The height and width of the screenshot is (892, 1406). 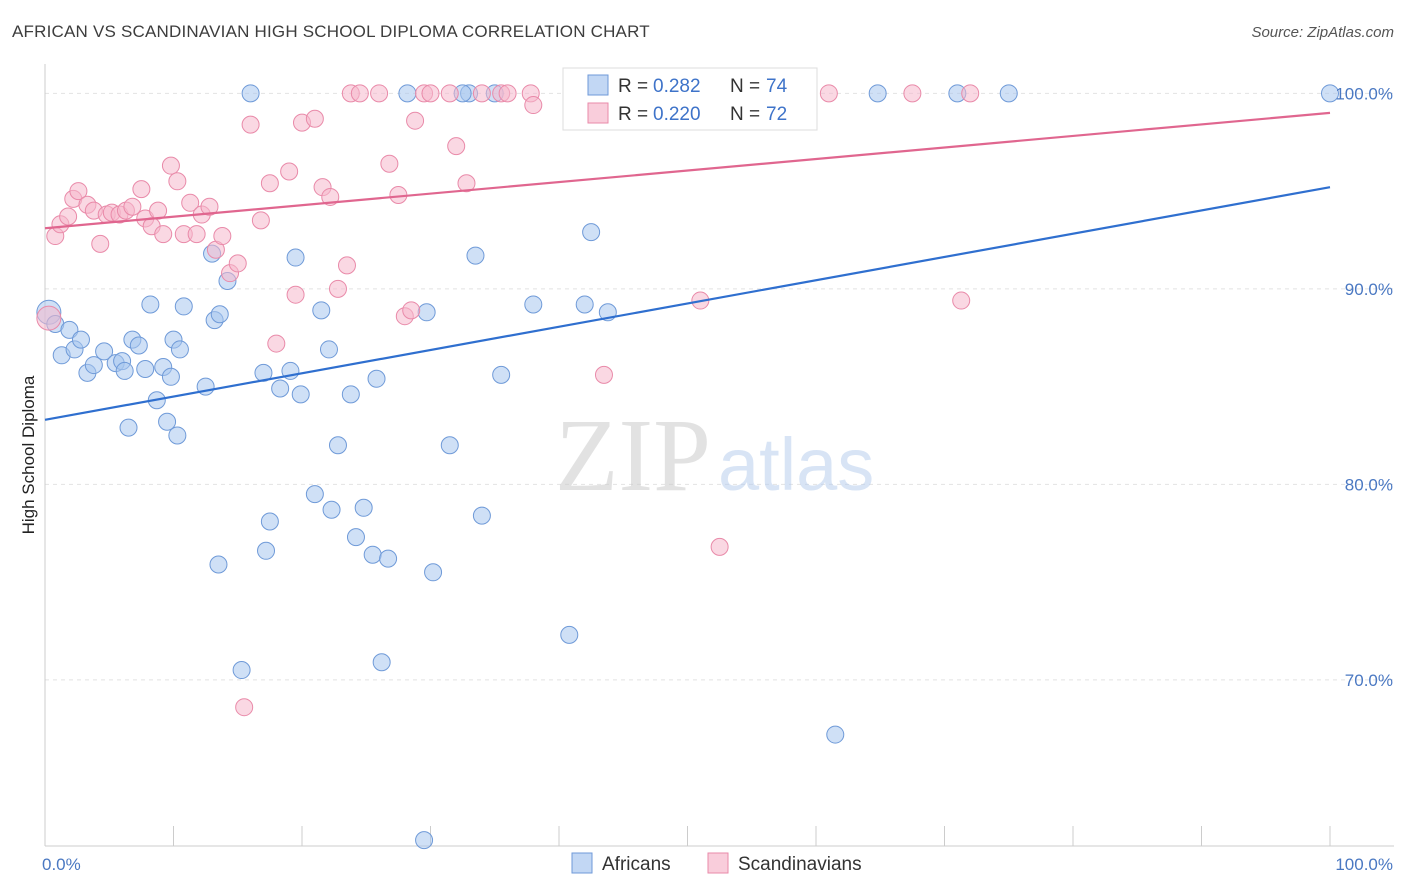 I want to click on y-tick-label: 80.0%, so click(x=1369, y=484).